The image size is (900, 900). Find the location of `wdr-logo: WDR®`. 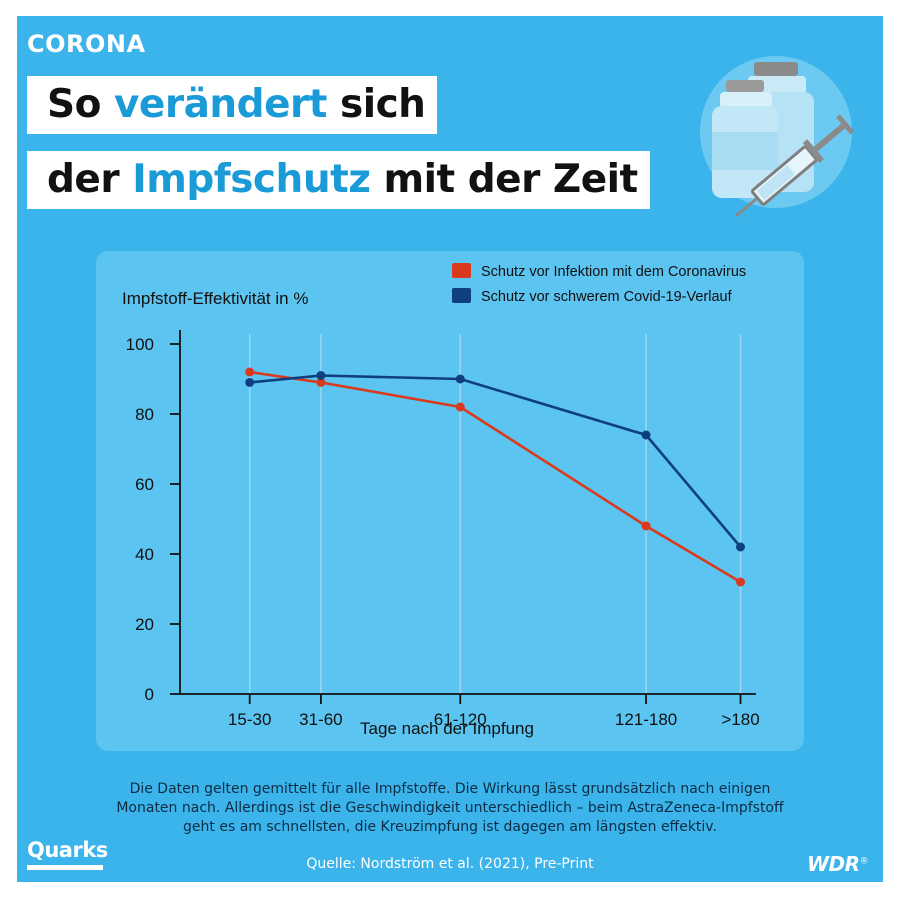

wdr-logo: WDR® is located at coordinates (838, 864).